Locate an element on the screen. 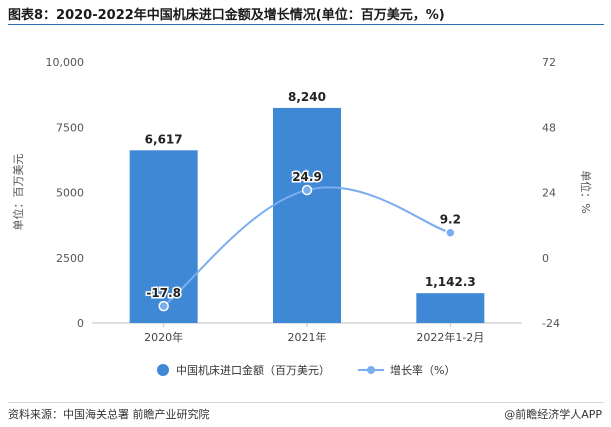  legend-line-marker is located at coordinates (371, 370).